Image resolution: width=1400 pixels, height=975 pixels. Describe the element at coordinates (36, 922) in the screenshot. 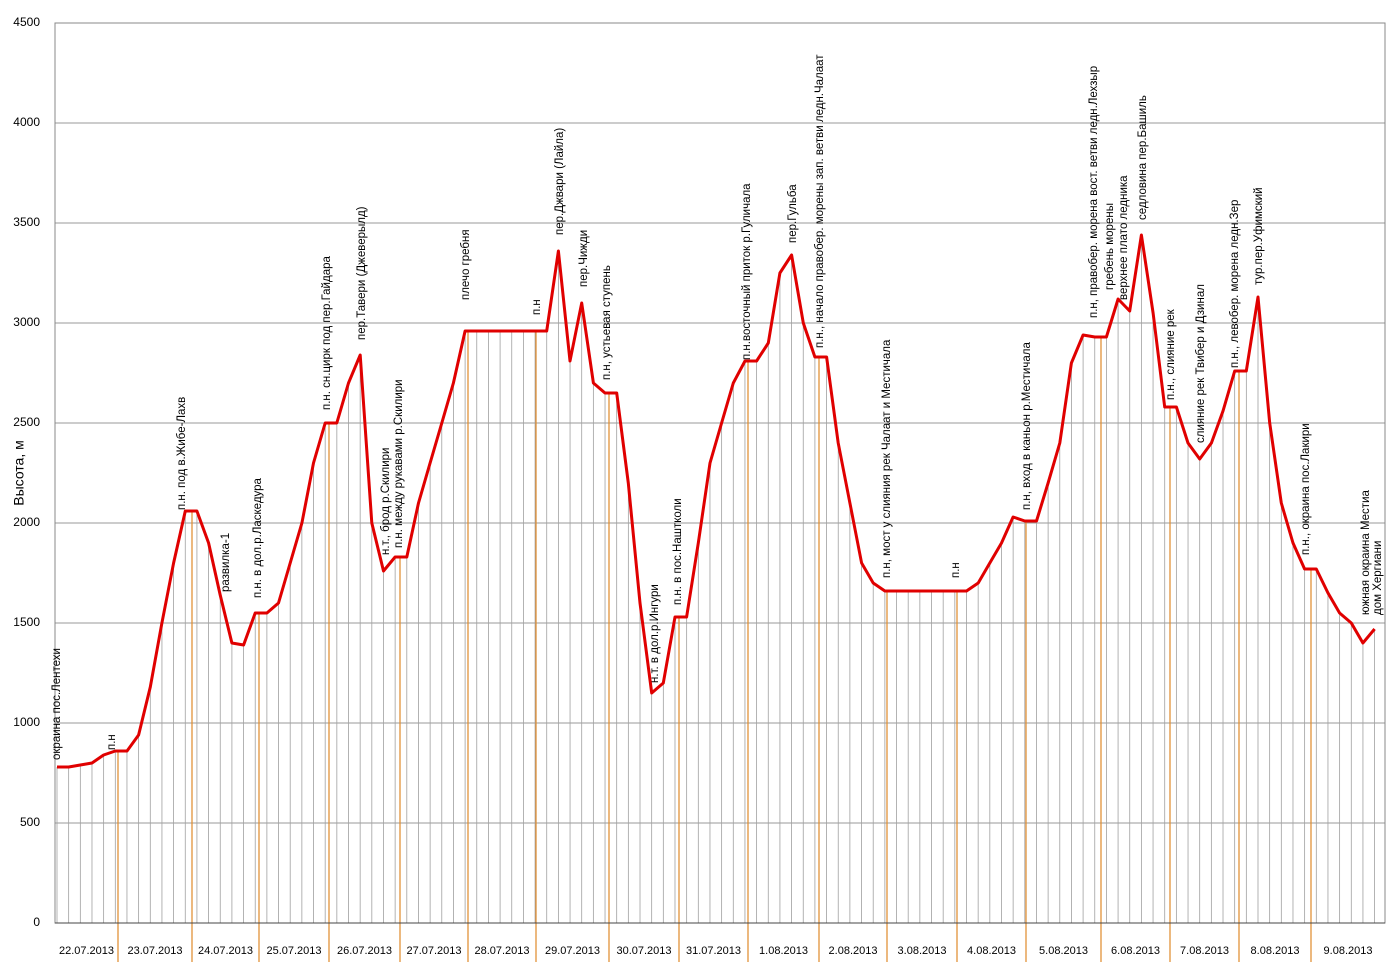

I see `y-tick-label: 0` at that location.